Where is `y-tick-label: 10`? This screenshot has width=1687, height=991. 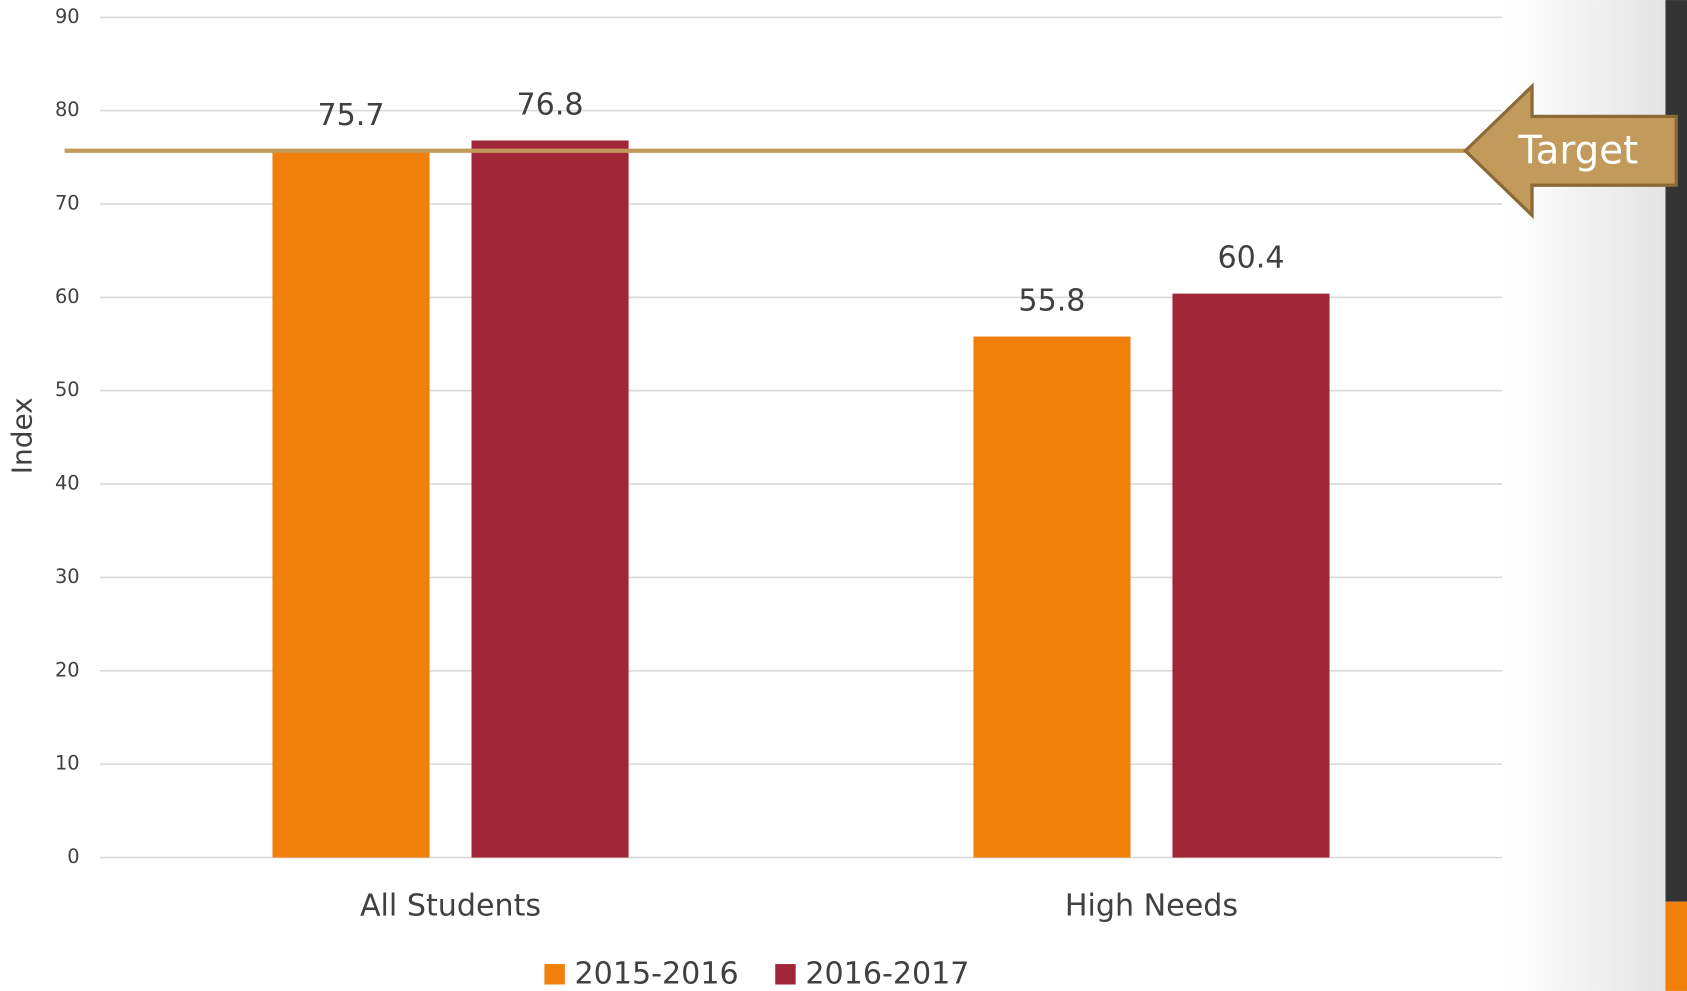
y-tick-label: 10 is located at coordinates (67, 763).